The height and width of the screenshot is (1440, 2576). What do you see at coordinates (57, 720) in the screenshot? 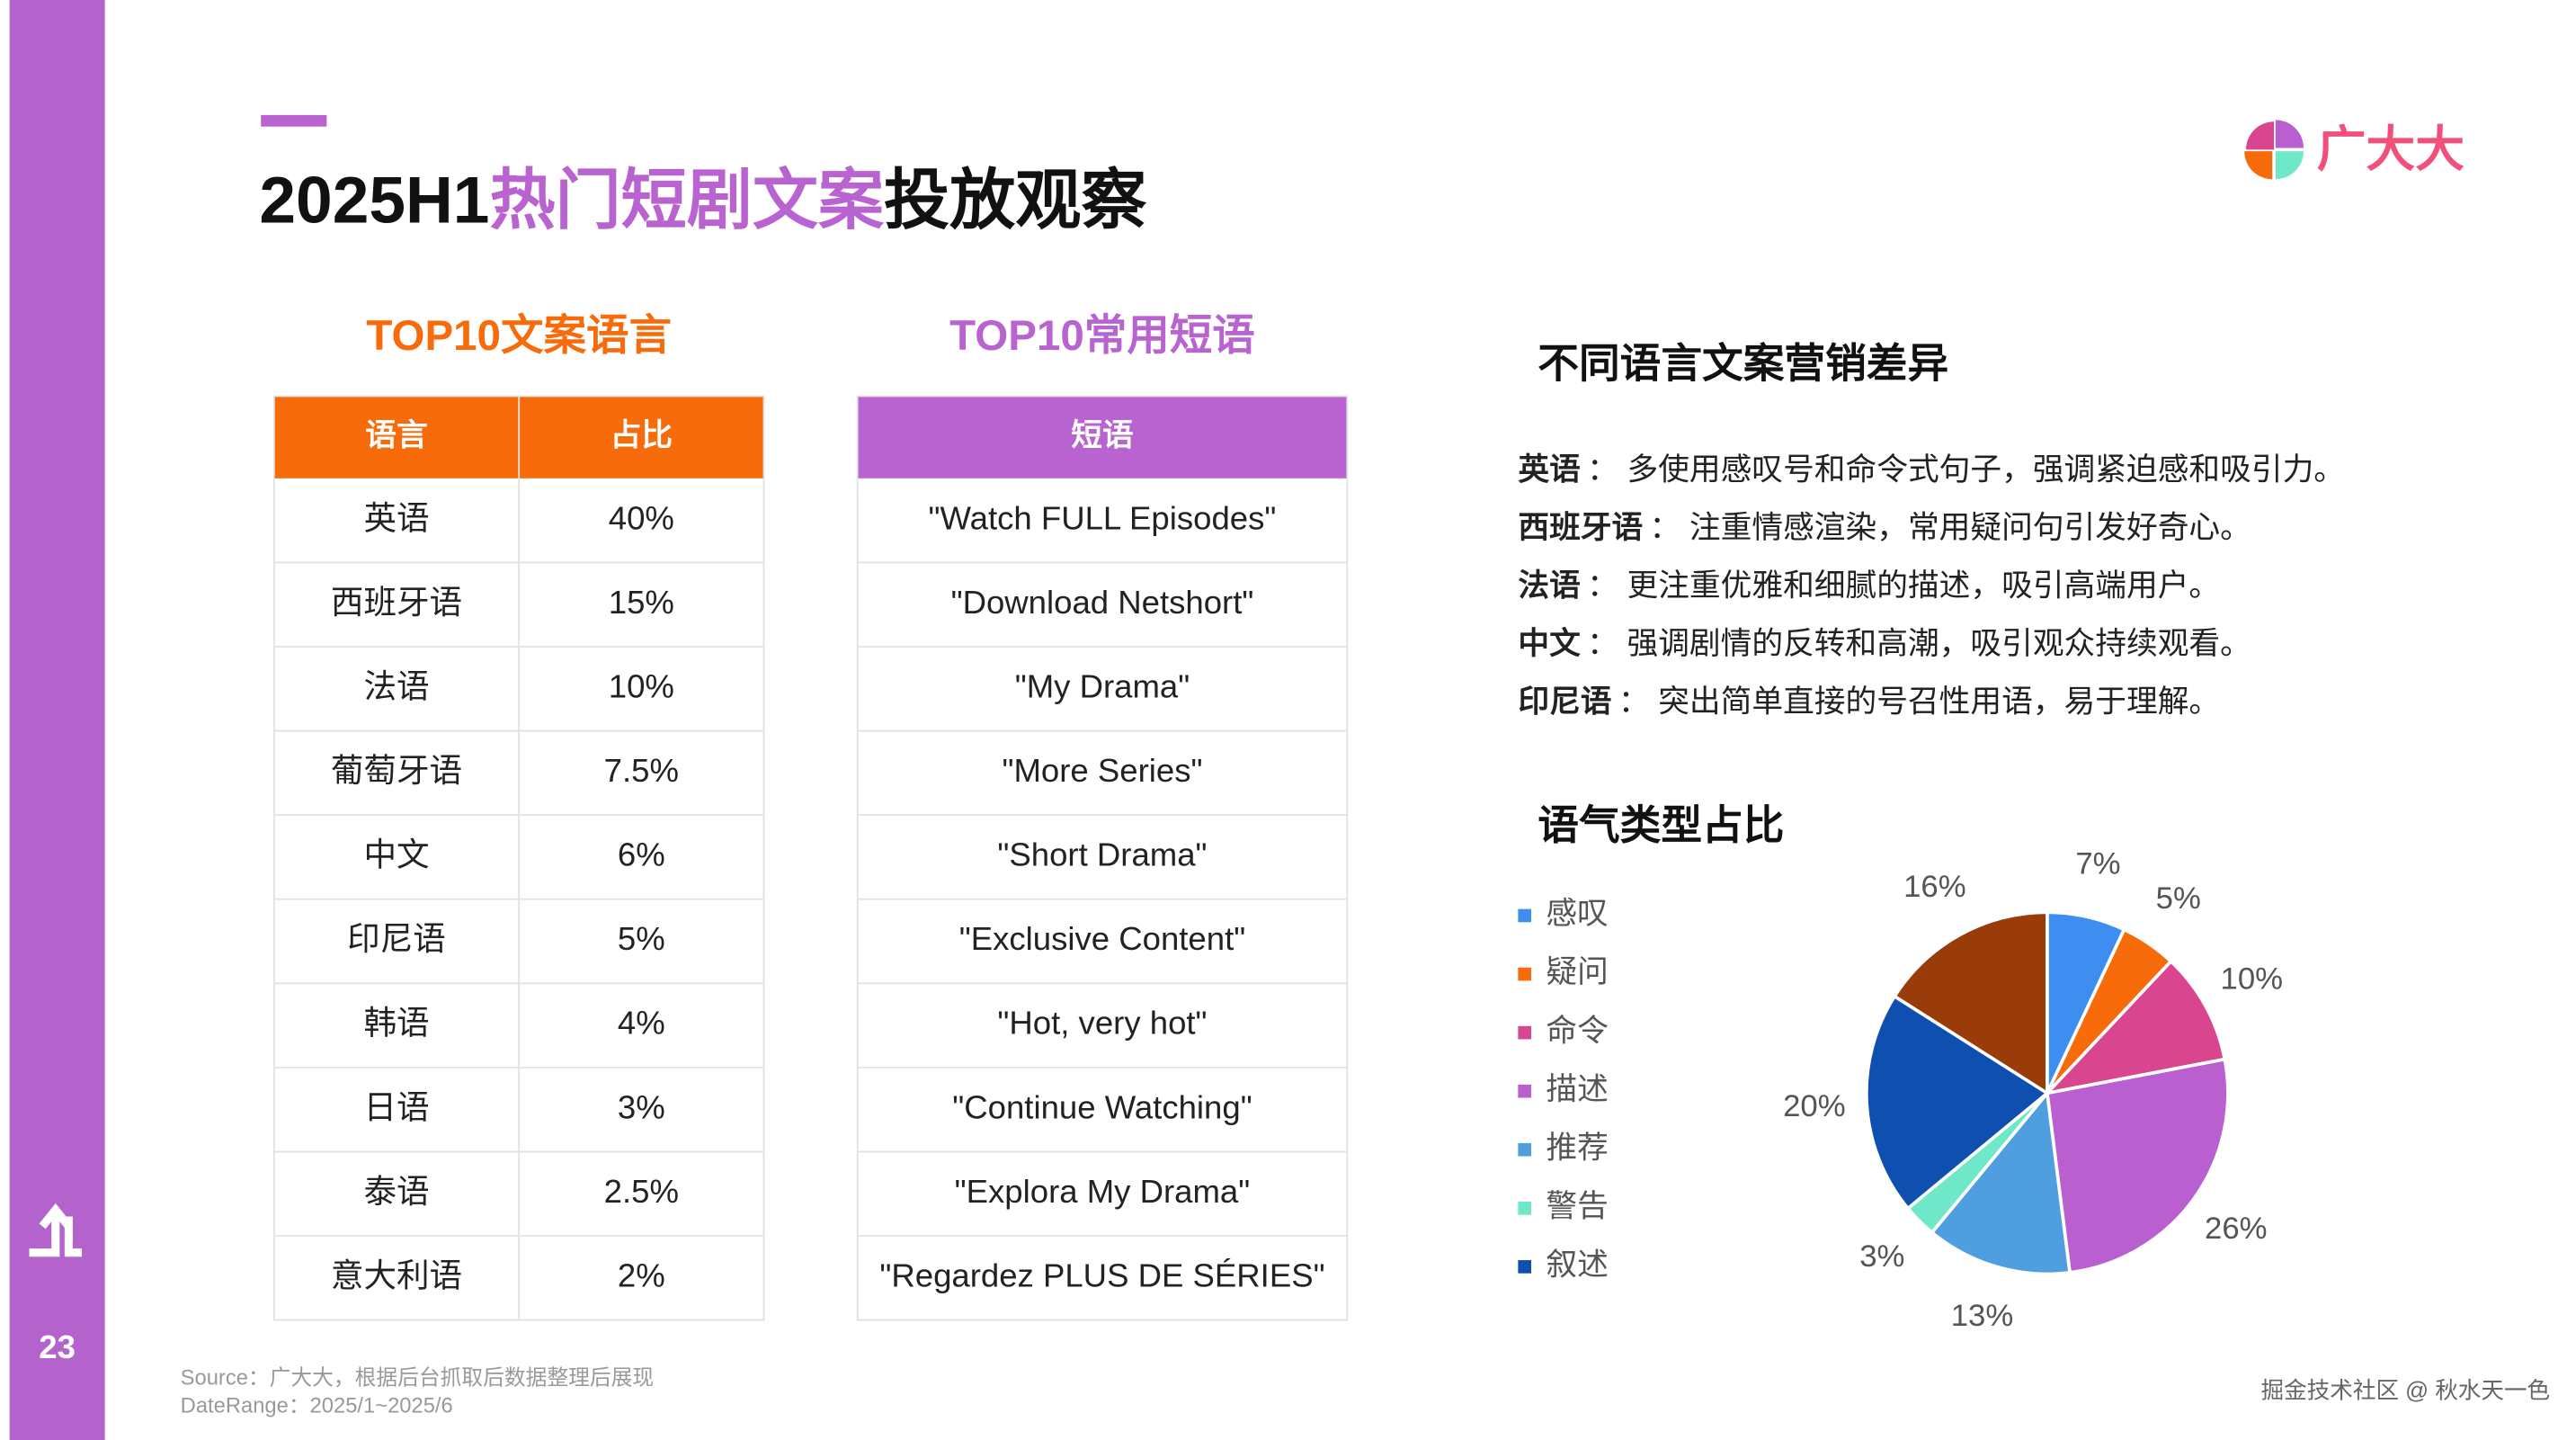
I see `side-bar` at bounding box center [57, 720].